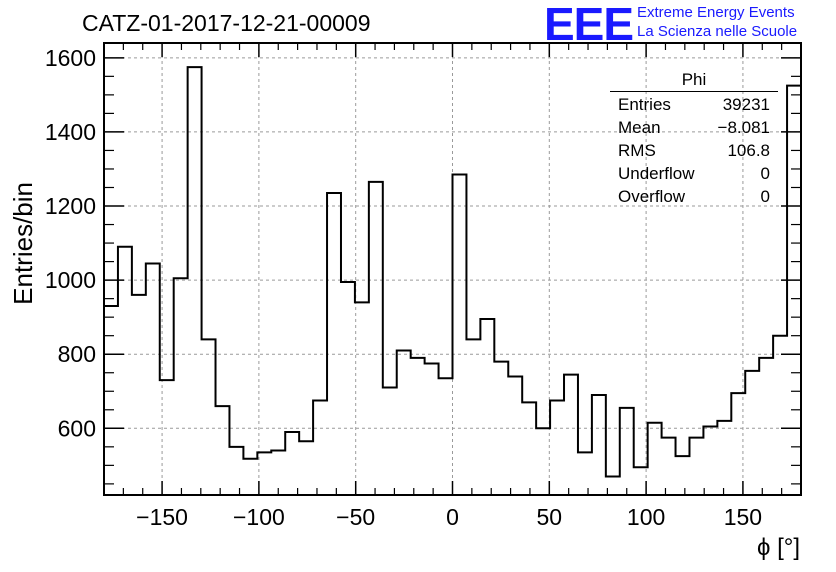 This screenshot has height=572, width=836. I want to click on x-tick-label: −100, so click(259, 517).